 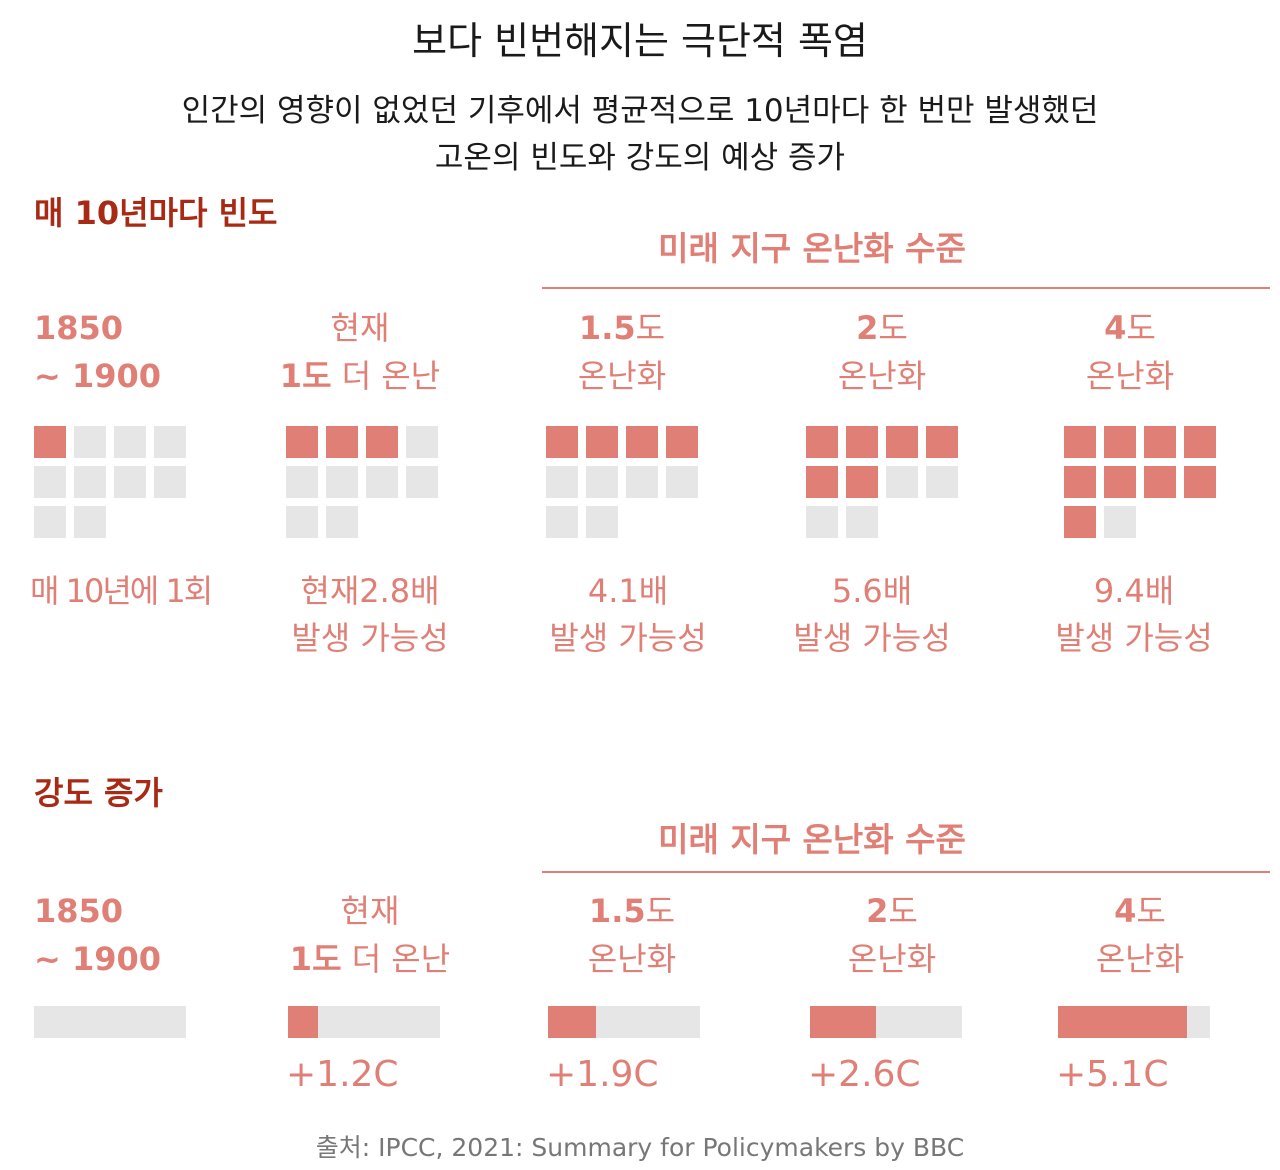 I want to click on intensity-column-label: 1850 ~ 1900, so click(x=144, y=935).